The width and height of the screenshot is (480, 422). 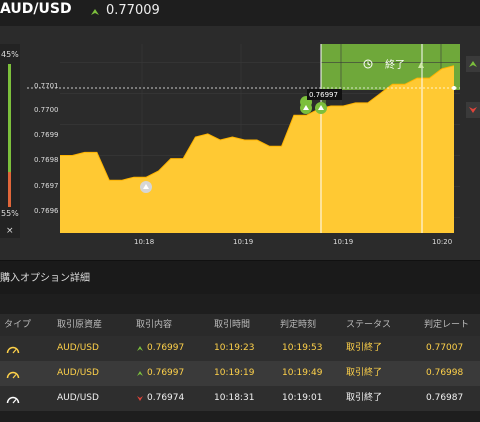 I want to click on header-judge-rate: 判定レート, so click(x=447, y=325).